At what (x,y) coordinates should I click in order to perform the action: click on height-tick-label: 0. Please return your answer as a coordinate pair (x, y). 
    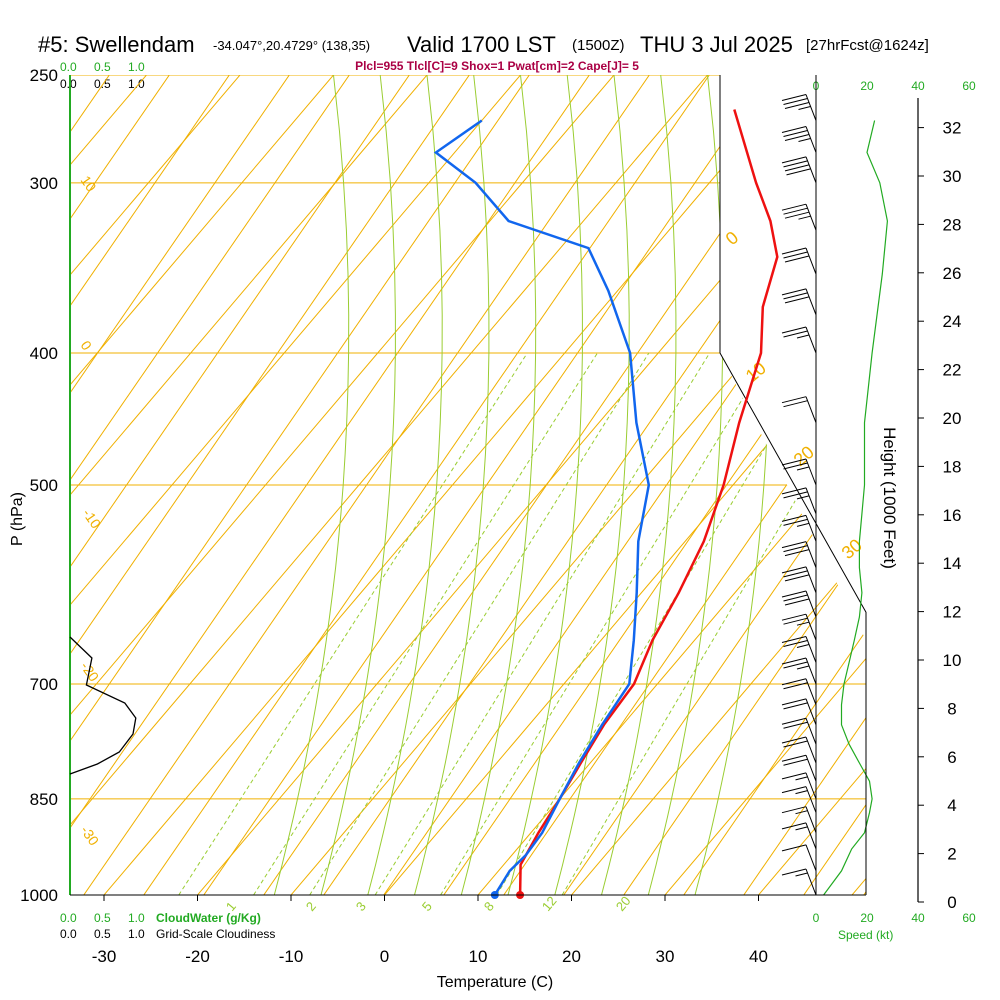
    Looking at the image, I should click on (951, 902).